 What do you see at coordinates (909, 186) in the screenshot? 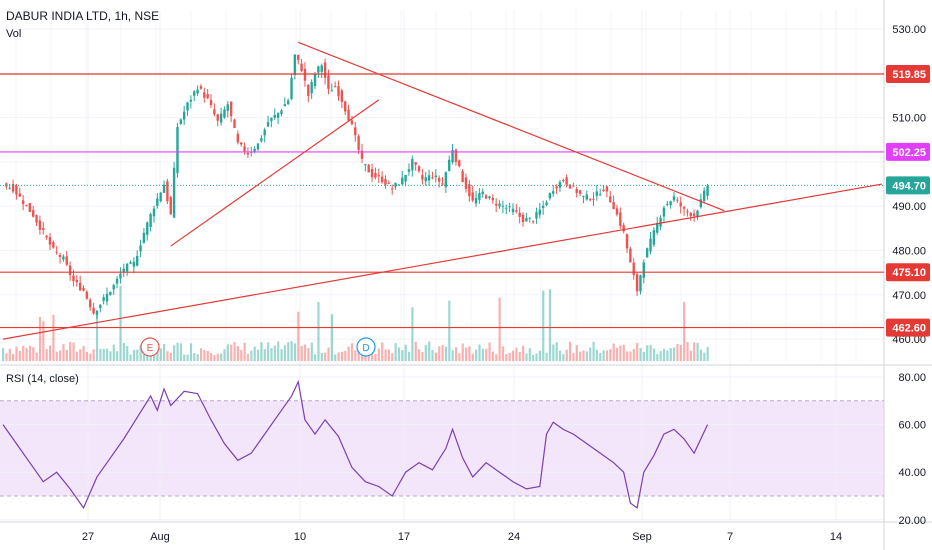
I see `price-badge-text: 494.70` at bounding box center [909, 186].